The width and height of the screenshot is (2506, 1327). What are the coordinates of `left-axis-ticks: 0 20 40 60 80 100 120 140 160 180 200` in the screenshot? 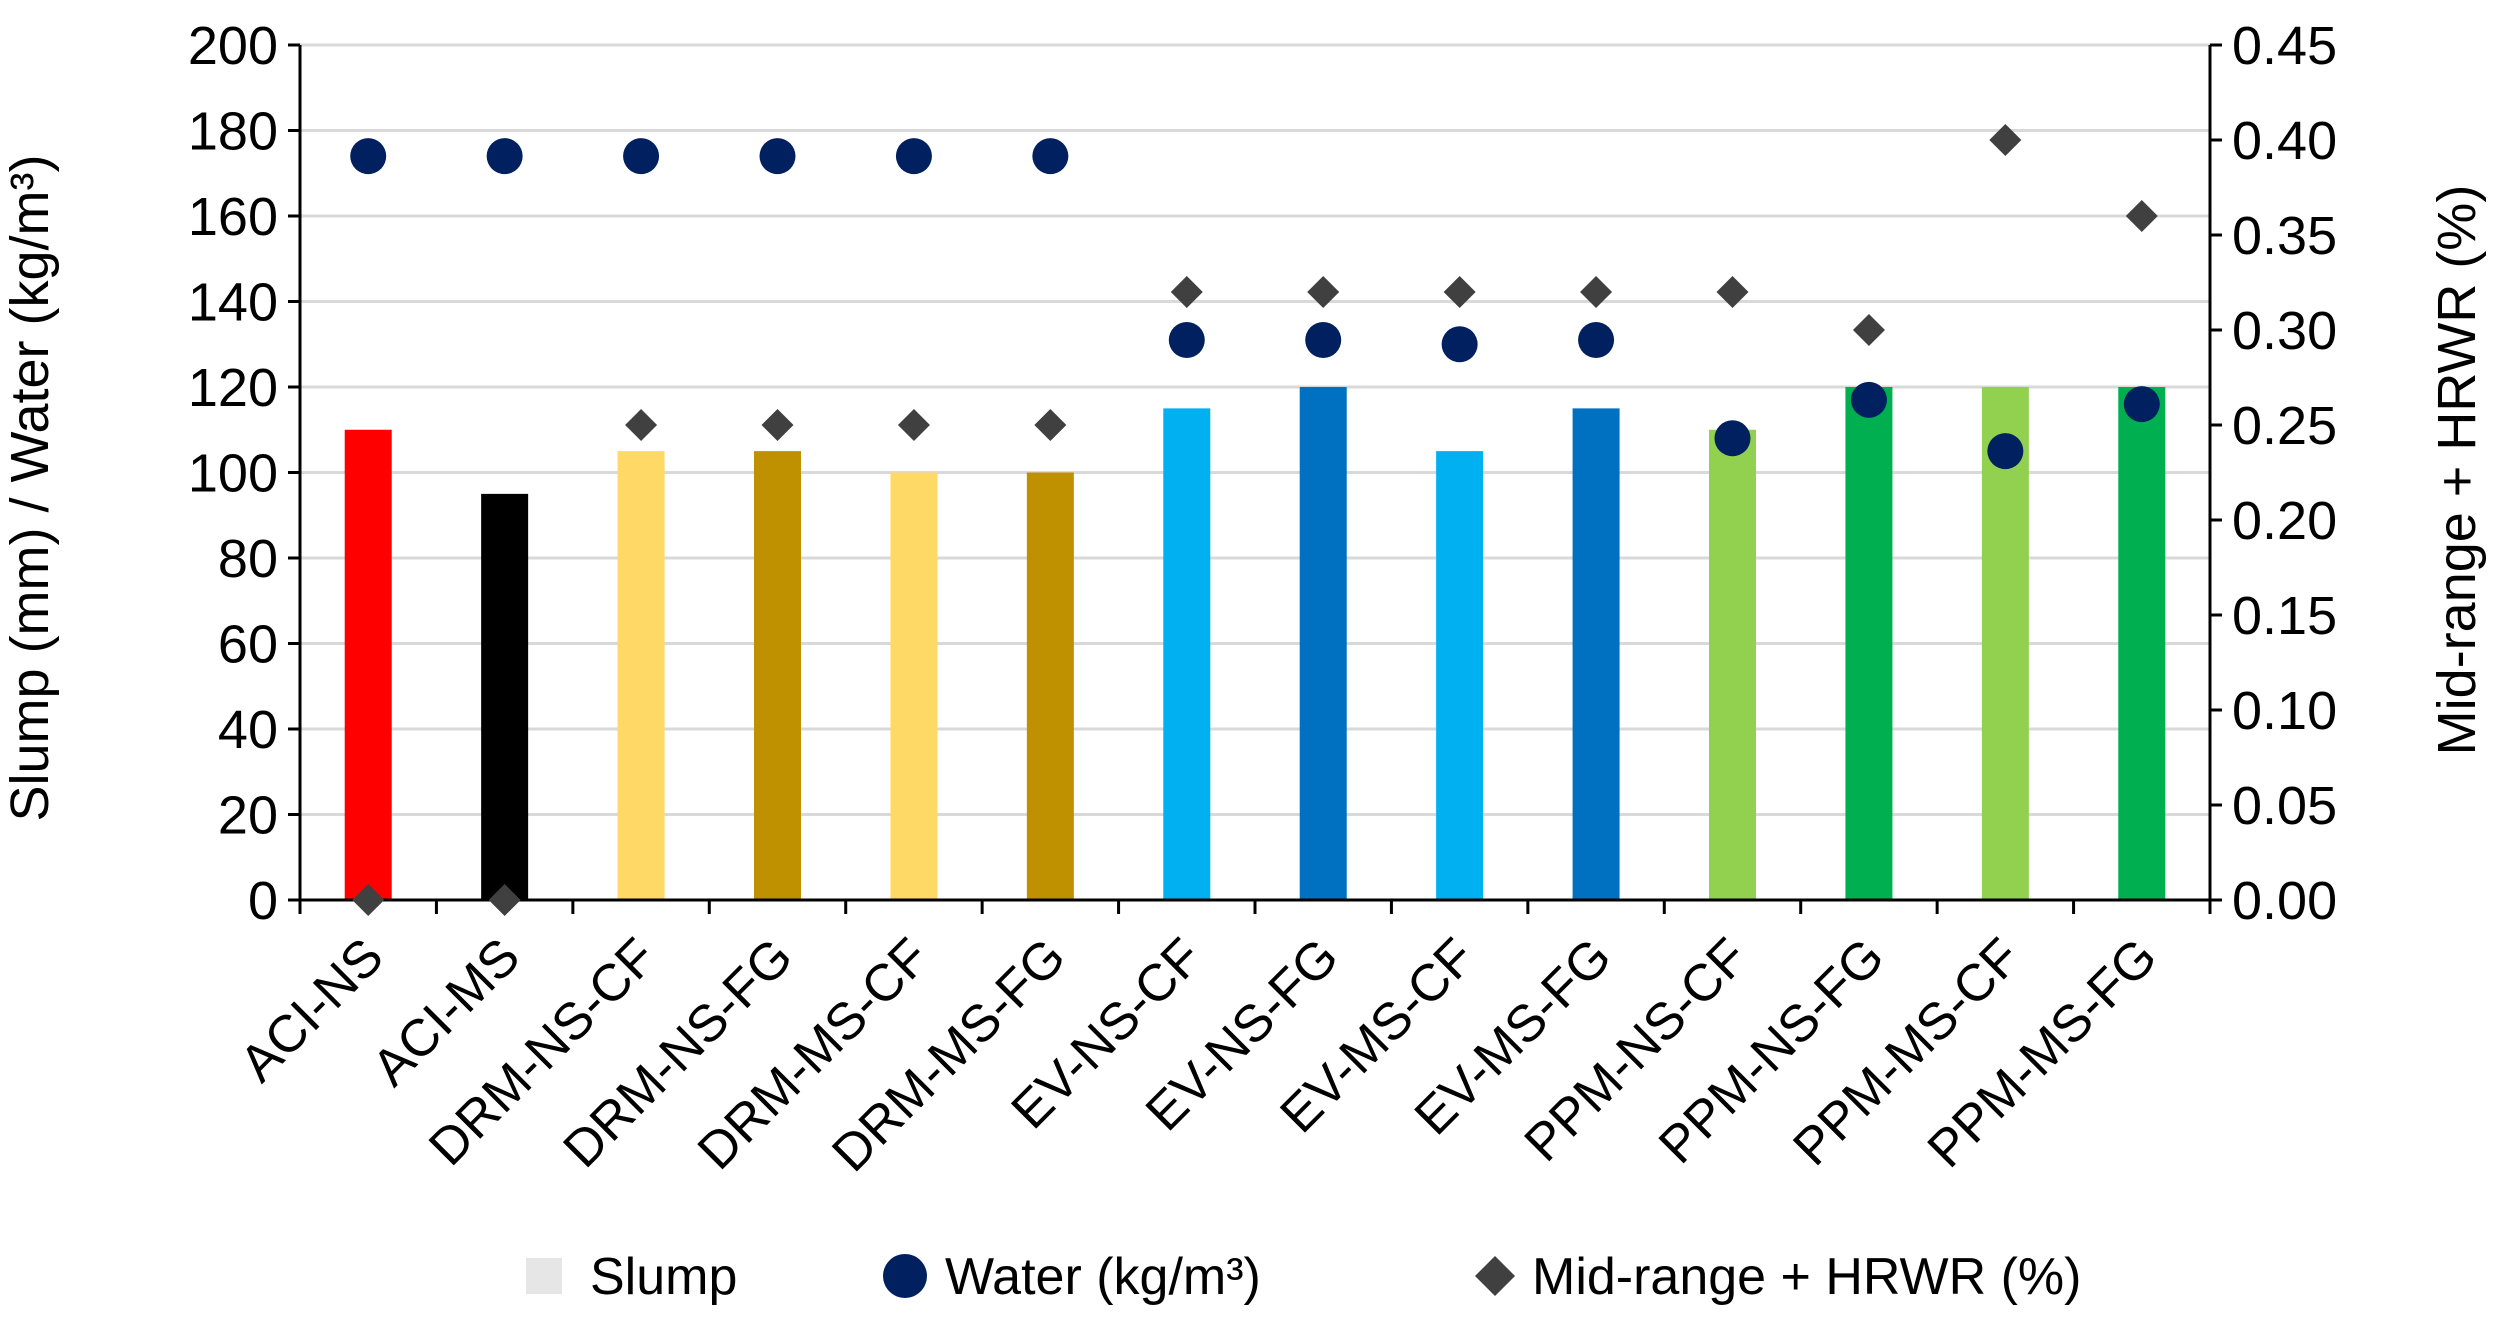 It's located at (233, 473).